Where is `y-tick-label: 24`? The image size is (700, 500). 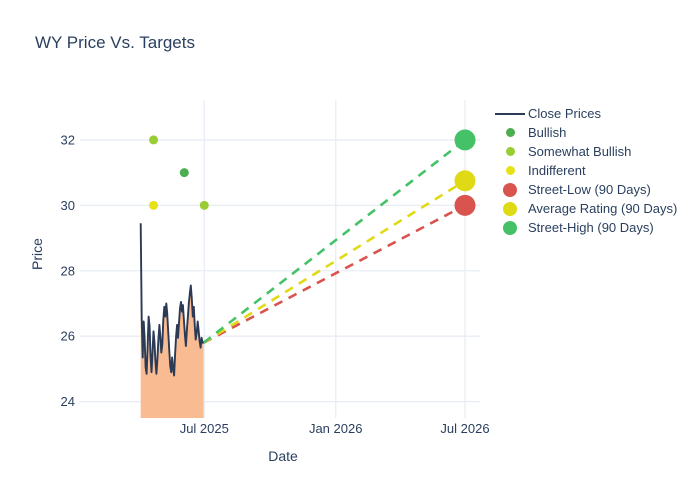
y-tick-label: 24 is located at coordinates (68, 401).